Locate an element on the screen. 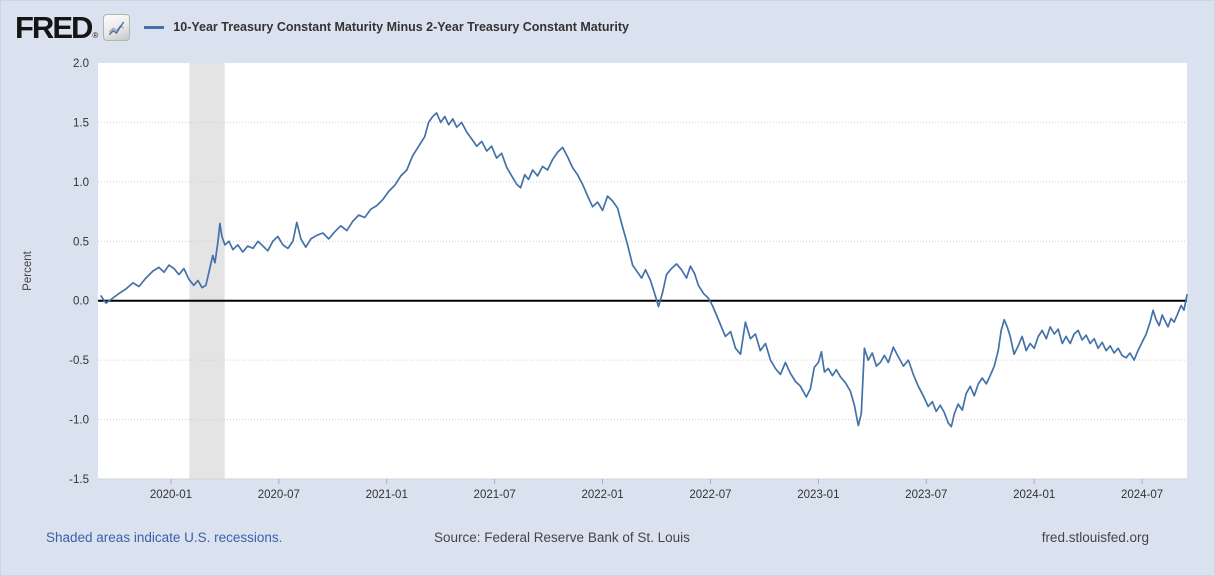  y-tick-label: 1.0 is located at coordinates (81, 183).